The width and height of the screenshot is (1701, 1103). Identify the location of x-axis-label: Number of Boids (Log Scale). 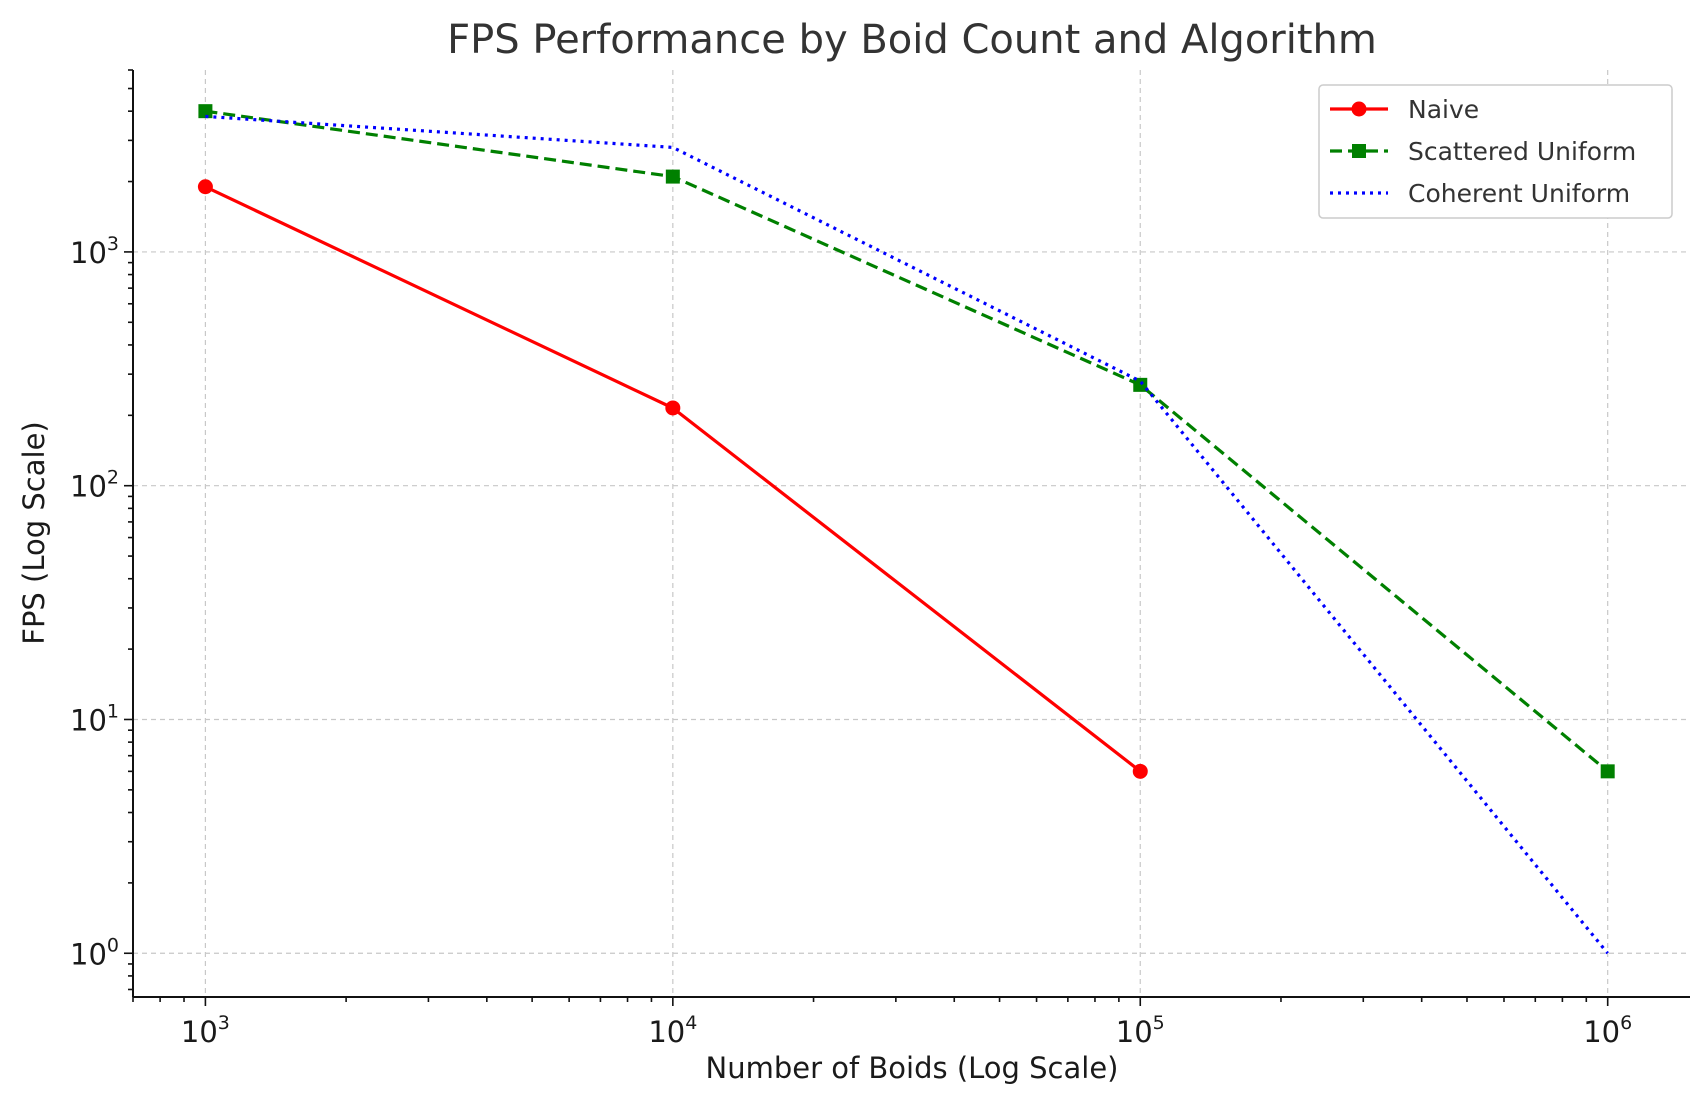
(912, 1068).